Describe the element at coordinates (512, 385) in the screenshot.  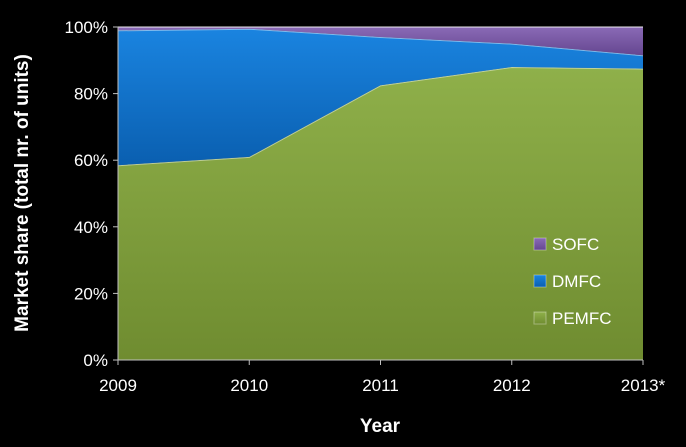
I see `x-tick-label: 2012` at that location.